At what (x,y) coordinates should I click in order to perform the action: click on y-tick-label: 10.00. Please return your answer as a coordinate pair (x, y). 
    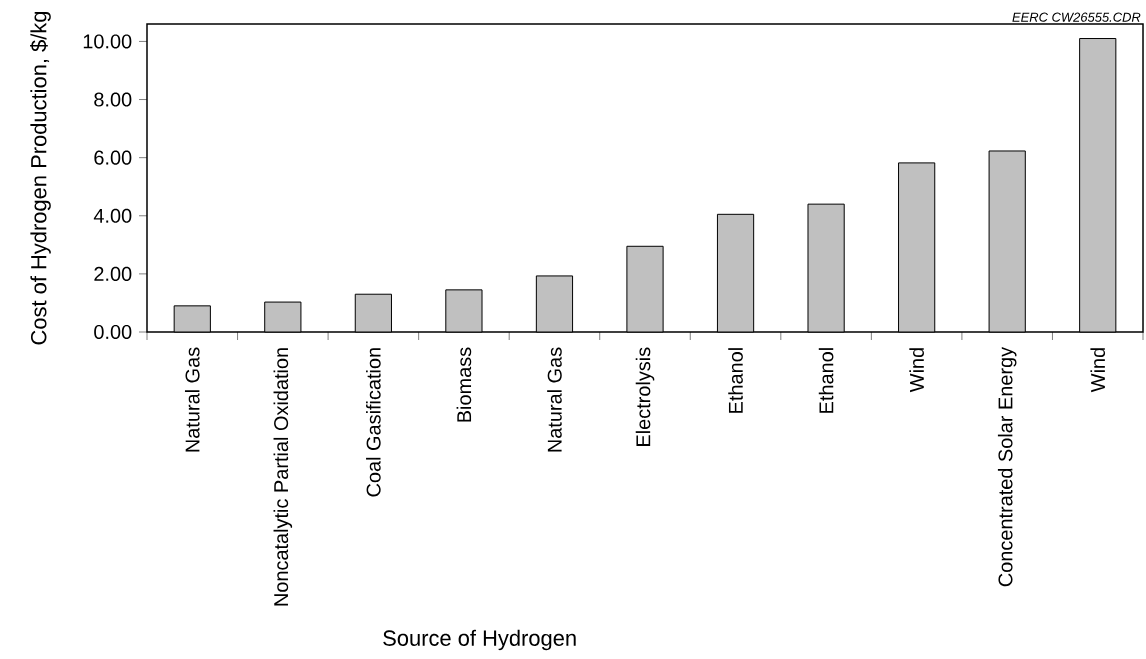
    Looking at the image, I should click on (107, 41).